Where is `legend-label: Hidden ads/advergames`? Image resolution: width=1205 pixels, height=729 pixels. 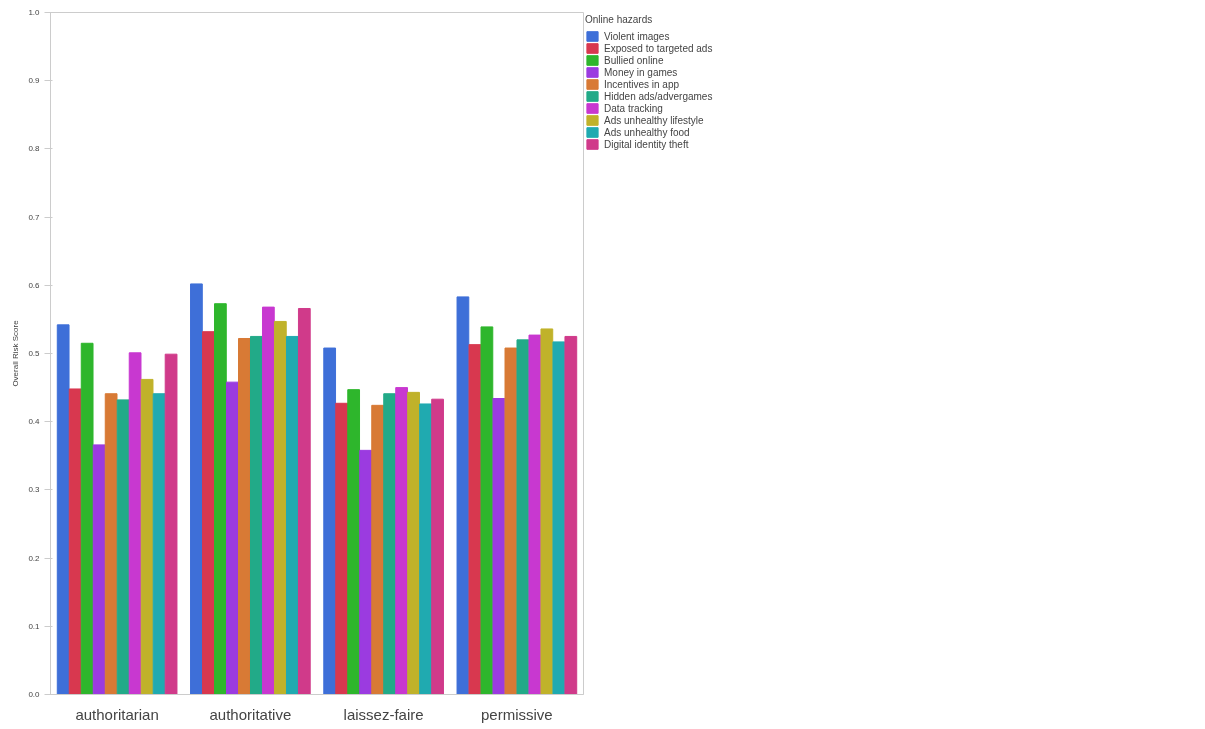 legend-label: Hidden ads/advergames is located at coordinates (658, 96).